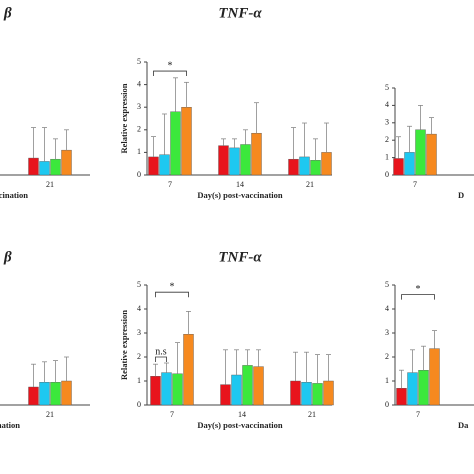 The image size is (474, 474). What do you see at coordinates (240, 13) in the screenshot?
I see `panel-title: TNF-α` at bounding box center [240, 13].